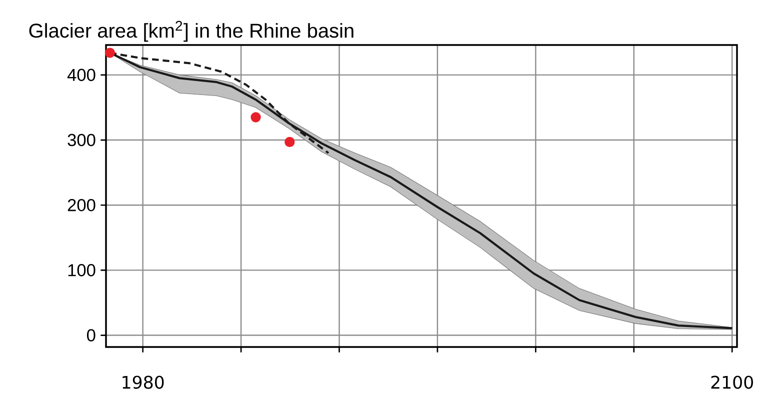 The height and width of the screenshot is (401, 782). Describe the element at coordinates (82, 205) in the screenshot. I see `y-tick-label: 200` at that location.